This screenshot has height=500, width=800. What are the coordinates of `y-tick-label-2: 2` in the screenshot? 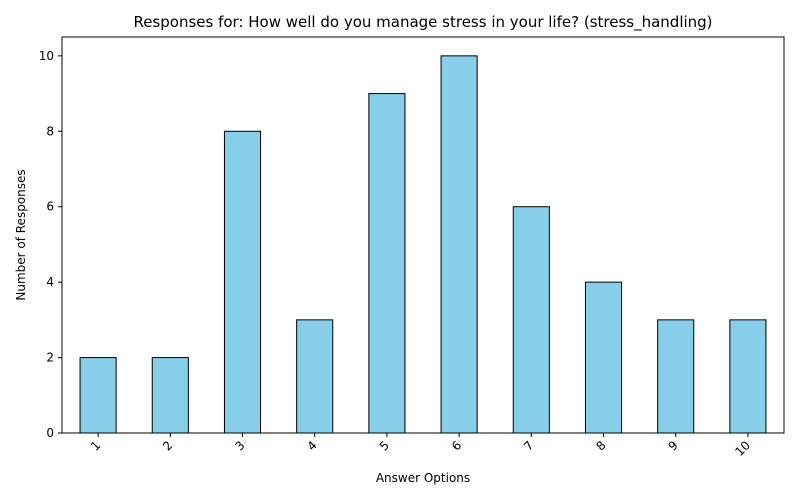 It's located at (50, 358).